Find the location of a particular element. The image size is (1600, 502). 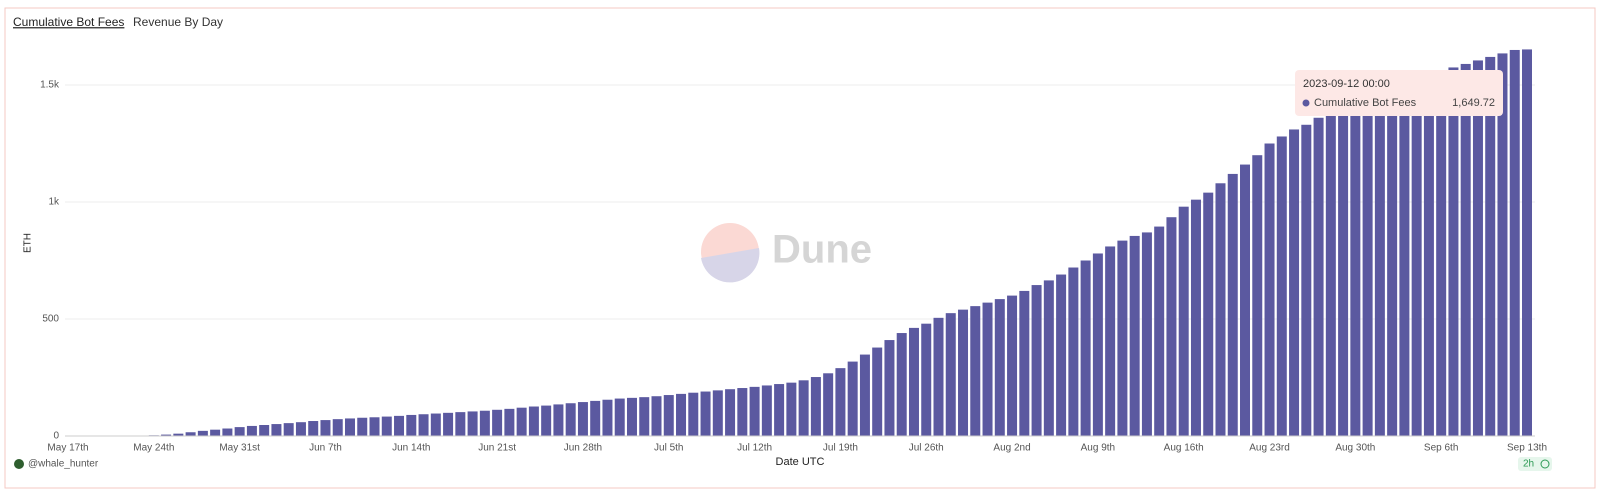

x-axis-label: Date UTC is located at coordinates (800, 462).